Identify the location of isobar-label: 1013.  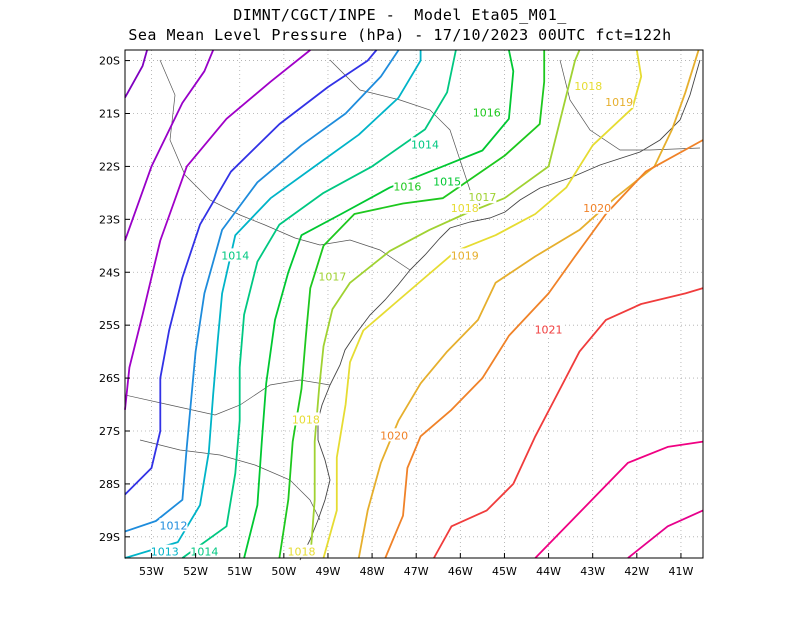
(165, 552).